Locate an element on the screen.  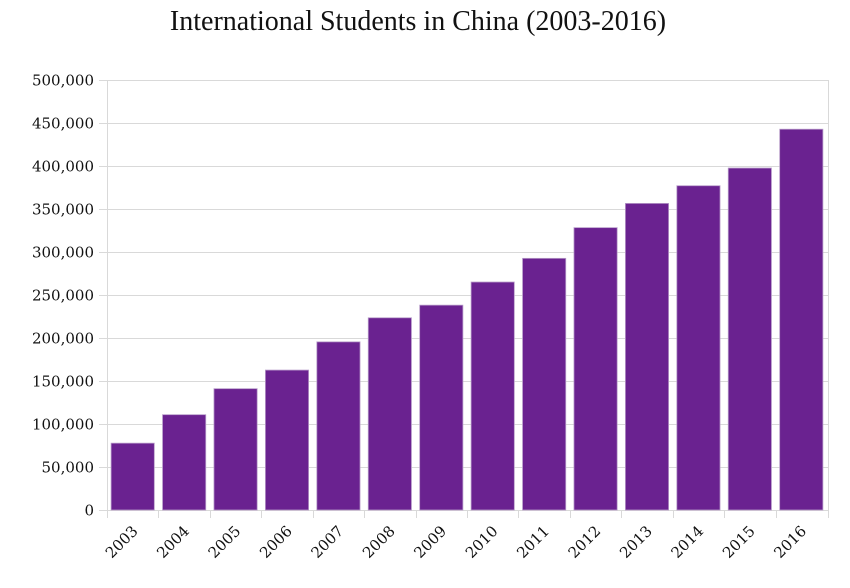
bar-2016 is located at coordinates (801, 319).